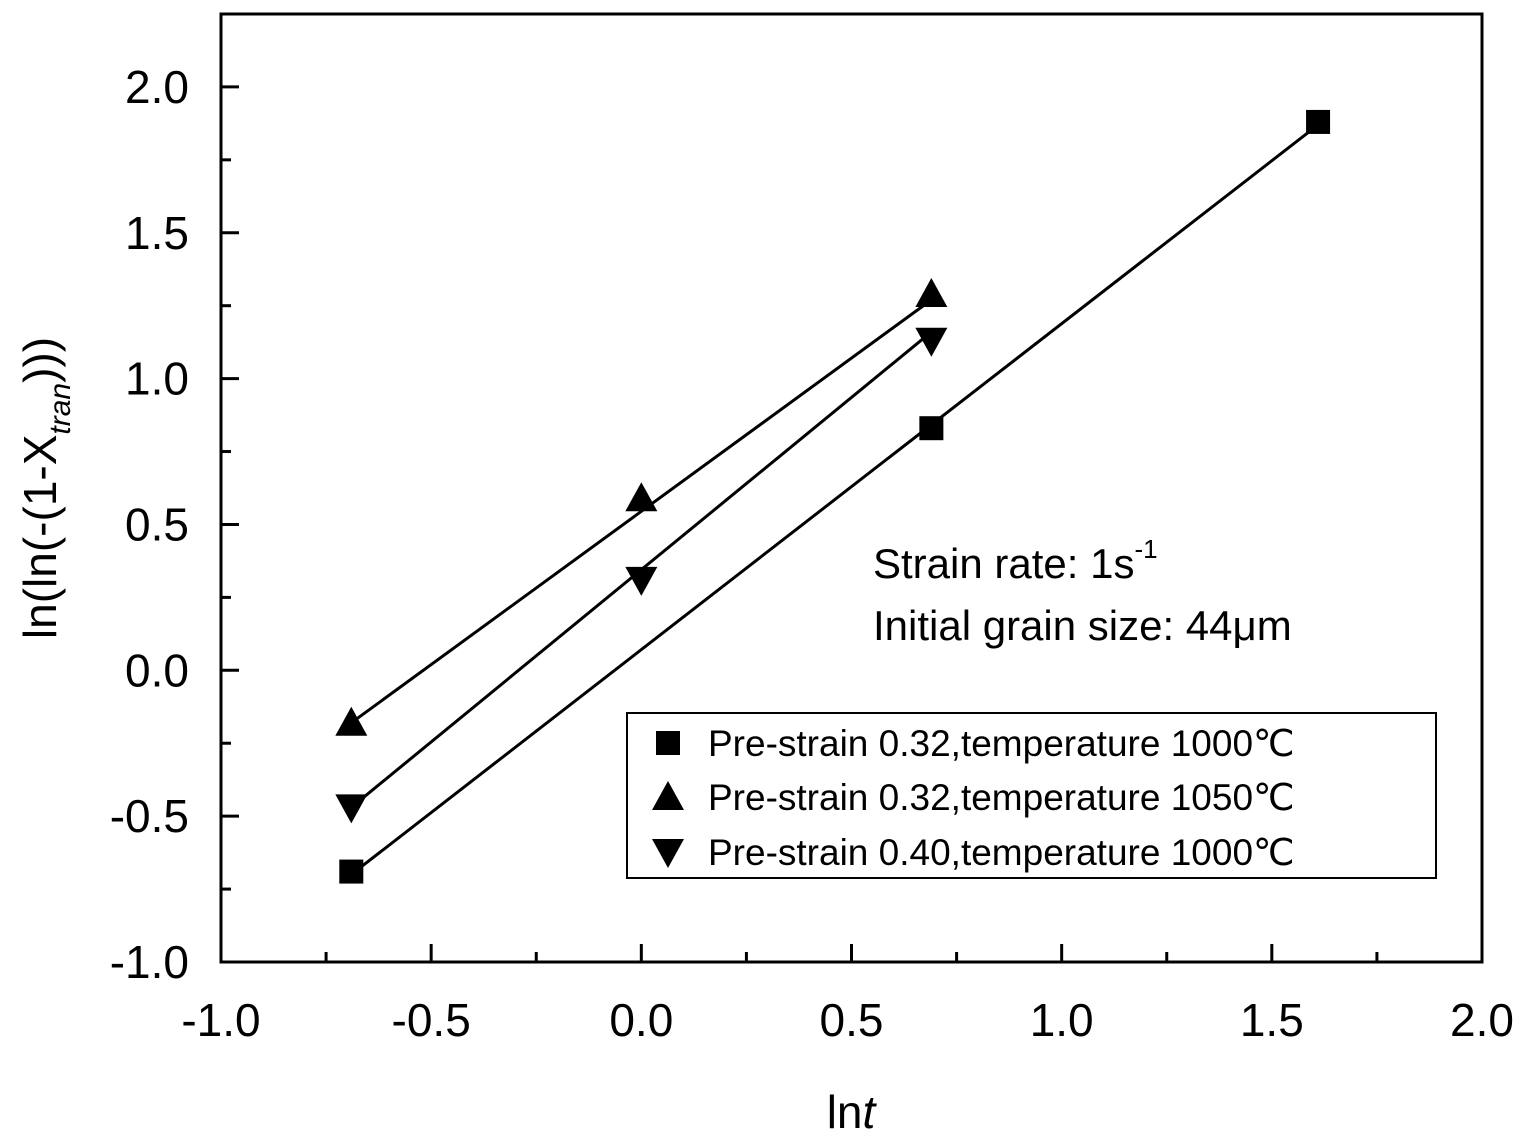 The image size is (1535, 1142). What do you see at coordinates (149, 962) in the screenshot?
I see `y-tick-label: -1.0` at bounding box center [149, 962].